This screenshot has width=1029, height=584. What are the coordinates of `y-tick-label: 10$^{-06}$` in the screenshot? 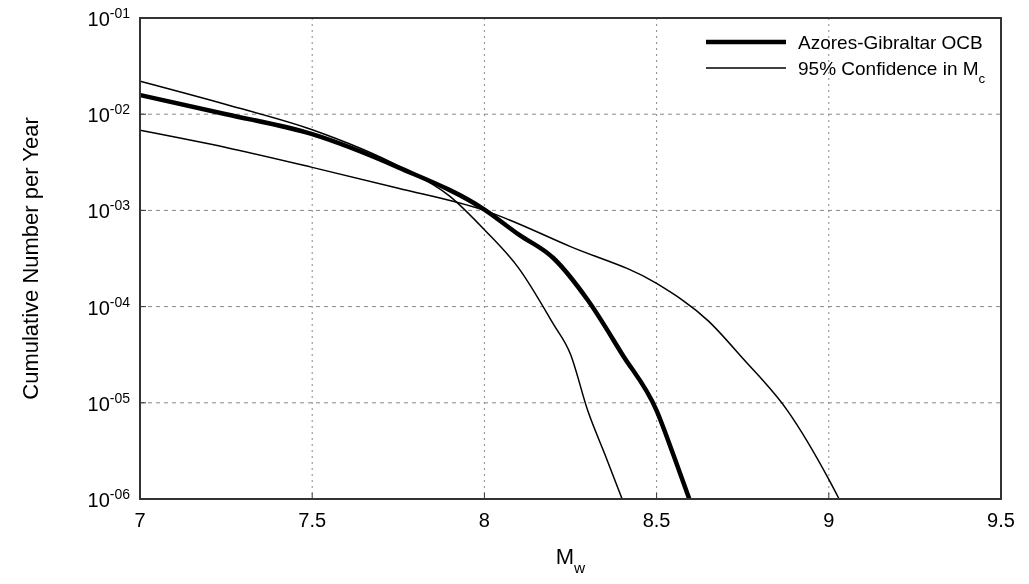 It's located at (109, 498).